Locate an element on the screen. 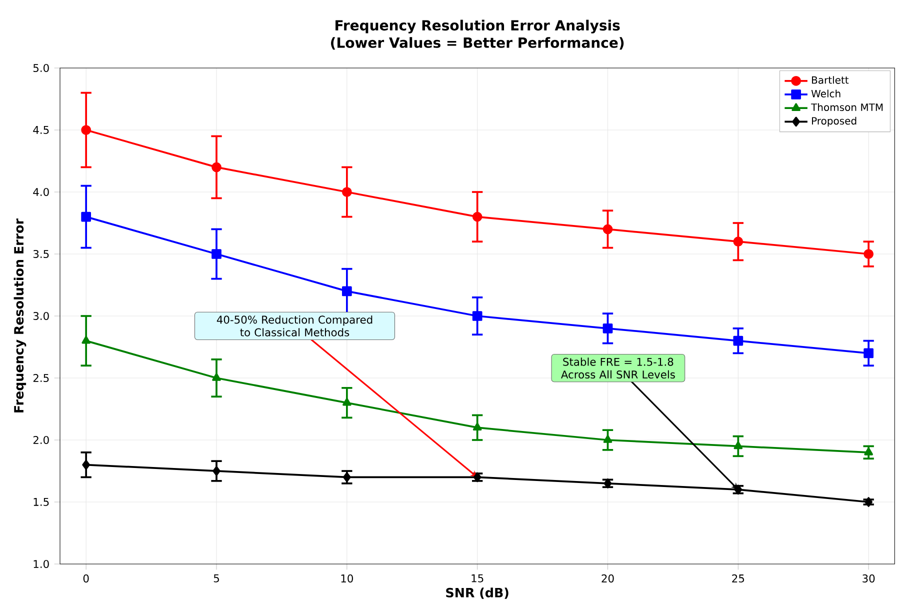 The height and width of the screenshot is (601, 897). y-tick-label: 3.5 is located at coordinates (41, 254).